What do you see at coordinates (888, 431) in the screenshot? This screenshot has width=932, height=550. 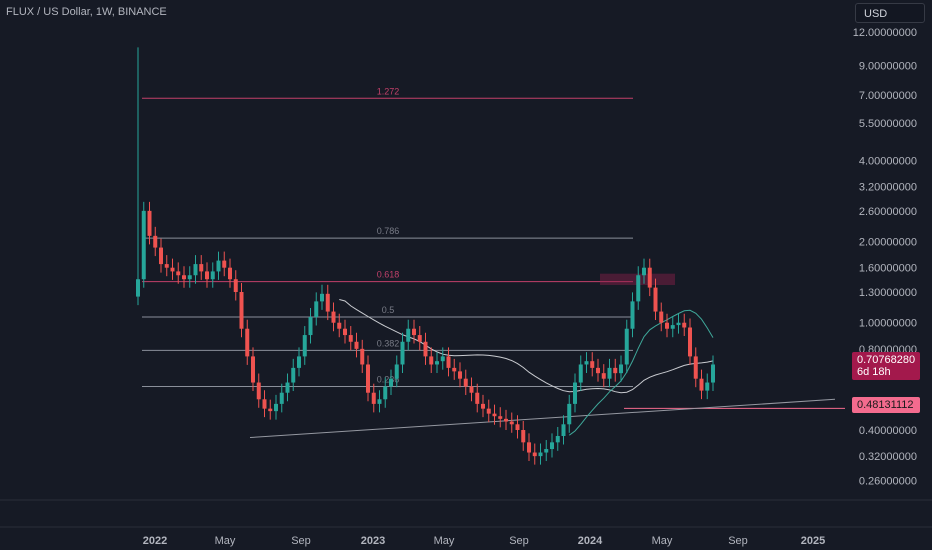 I see `price-tick-label: 0.40000000` at bounding box center [888, 431].